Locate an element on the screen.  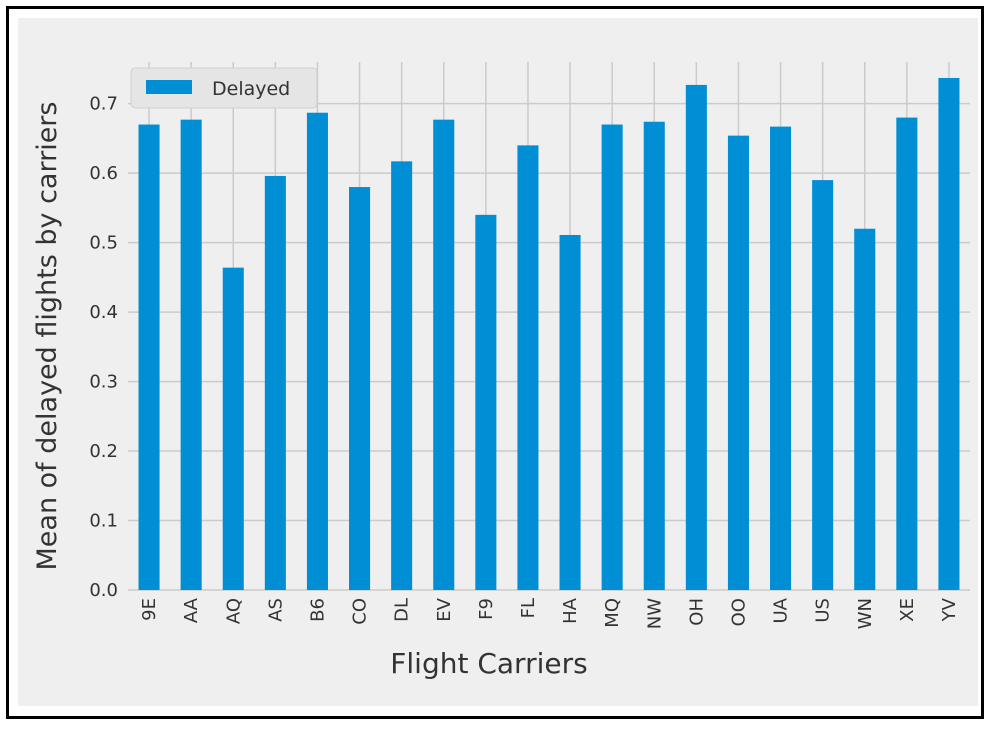
x-tick-label: OH is located at coordinates (696, 612).